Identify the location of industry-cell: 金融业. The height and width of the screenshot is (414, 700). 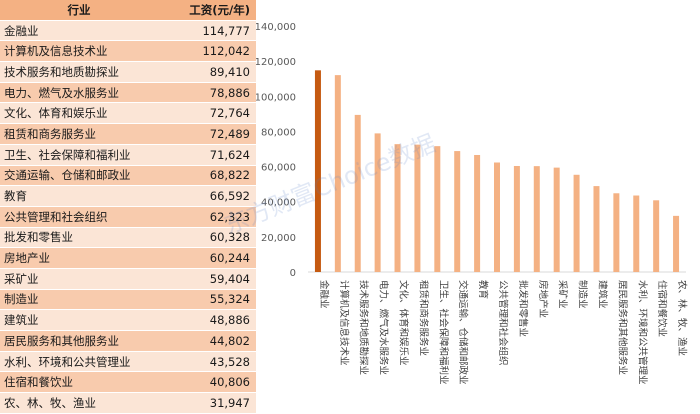
(79, 31).